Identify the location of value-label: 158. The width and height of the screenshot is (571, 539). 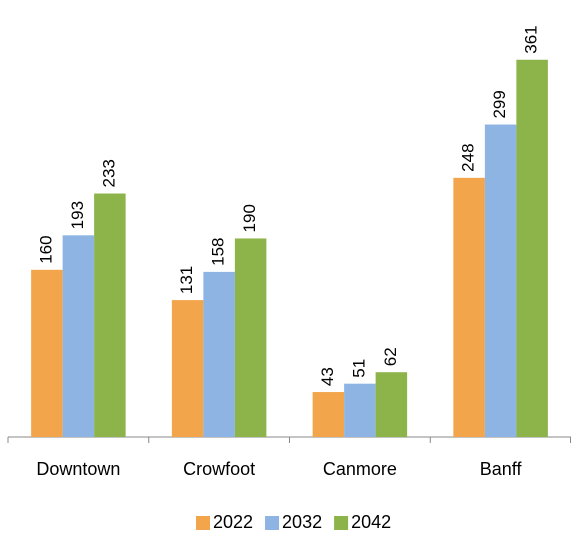
(218, 252).